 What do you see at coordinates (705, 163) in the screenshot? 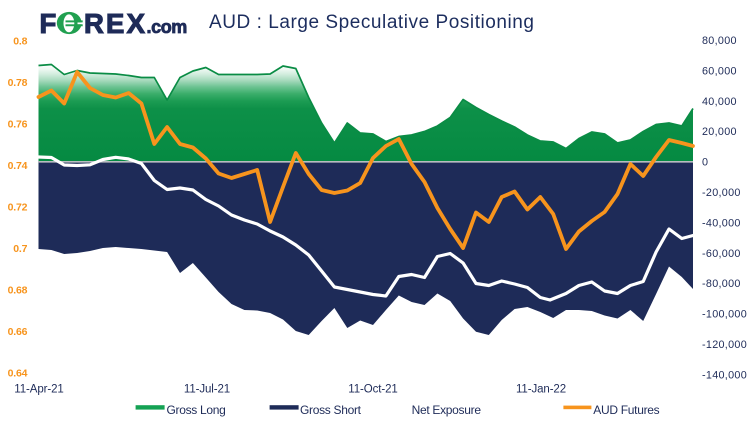
I see `svg-text: 0` at bounding box center [705, 163].